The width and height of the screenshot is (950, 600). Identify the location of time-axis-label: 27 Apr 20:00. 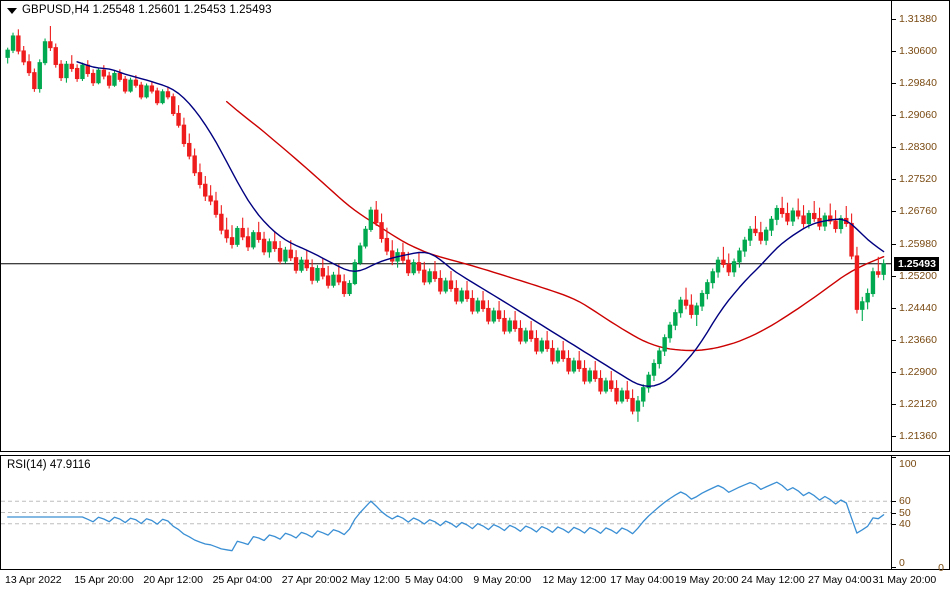
(311, 580).